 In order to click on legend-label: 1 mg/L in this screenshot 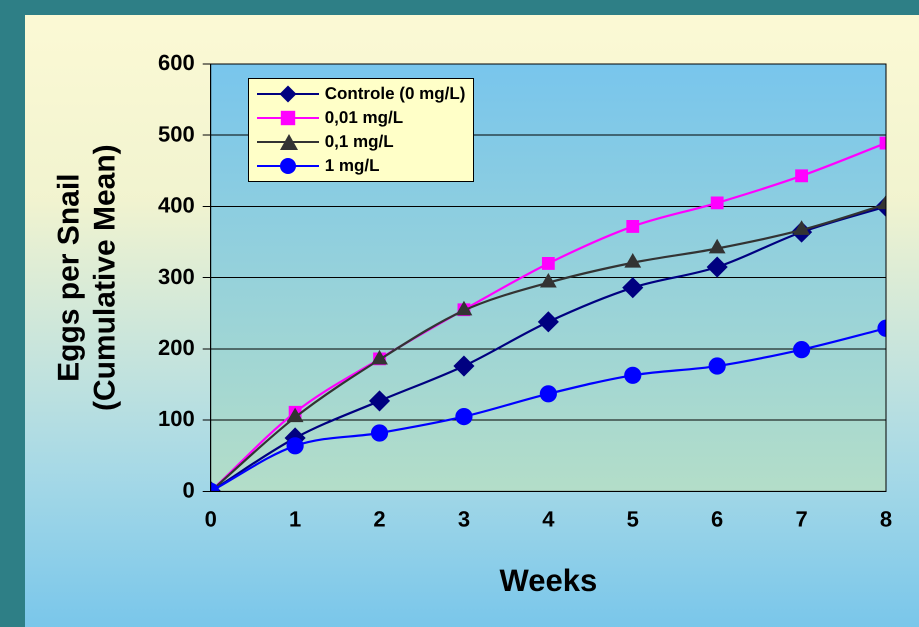, I will do `click(352, 166)`.